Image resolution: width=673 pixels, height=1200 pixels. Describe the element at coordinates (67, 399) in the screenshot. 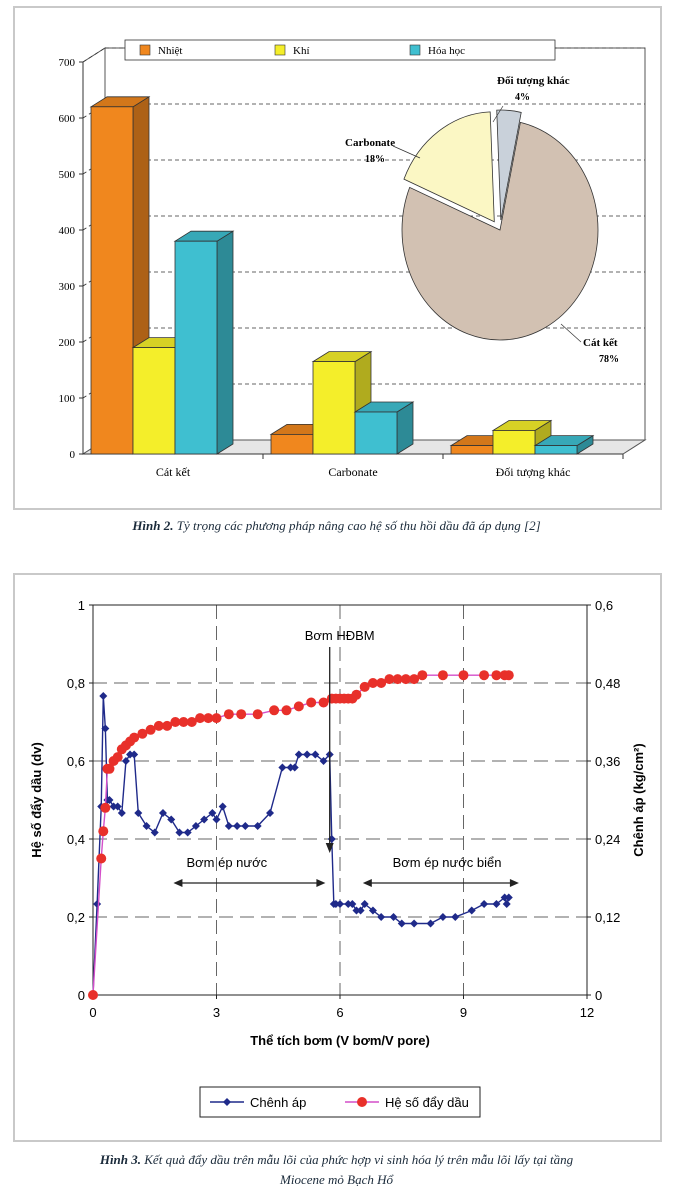

I see `y-tick-label: 100` at that location.